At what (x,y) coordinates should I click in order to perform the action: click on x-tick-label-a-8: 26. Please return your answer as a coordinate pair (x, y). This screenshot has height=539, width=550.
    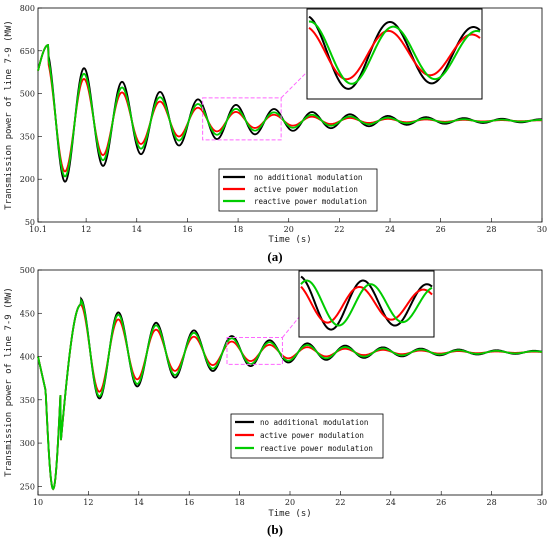
    Looking at the image, I should click on (441, 229).